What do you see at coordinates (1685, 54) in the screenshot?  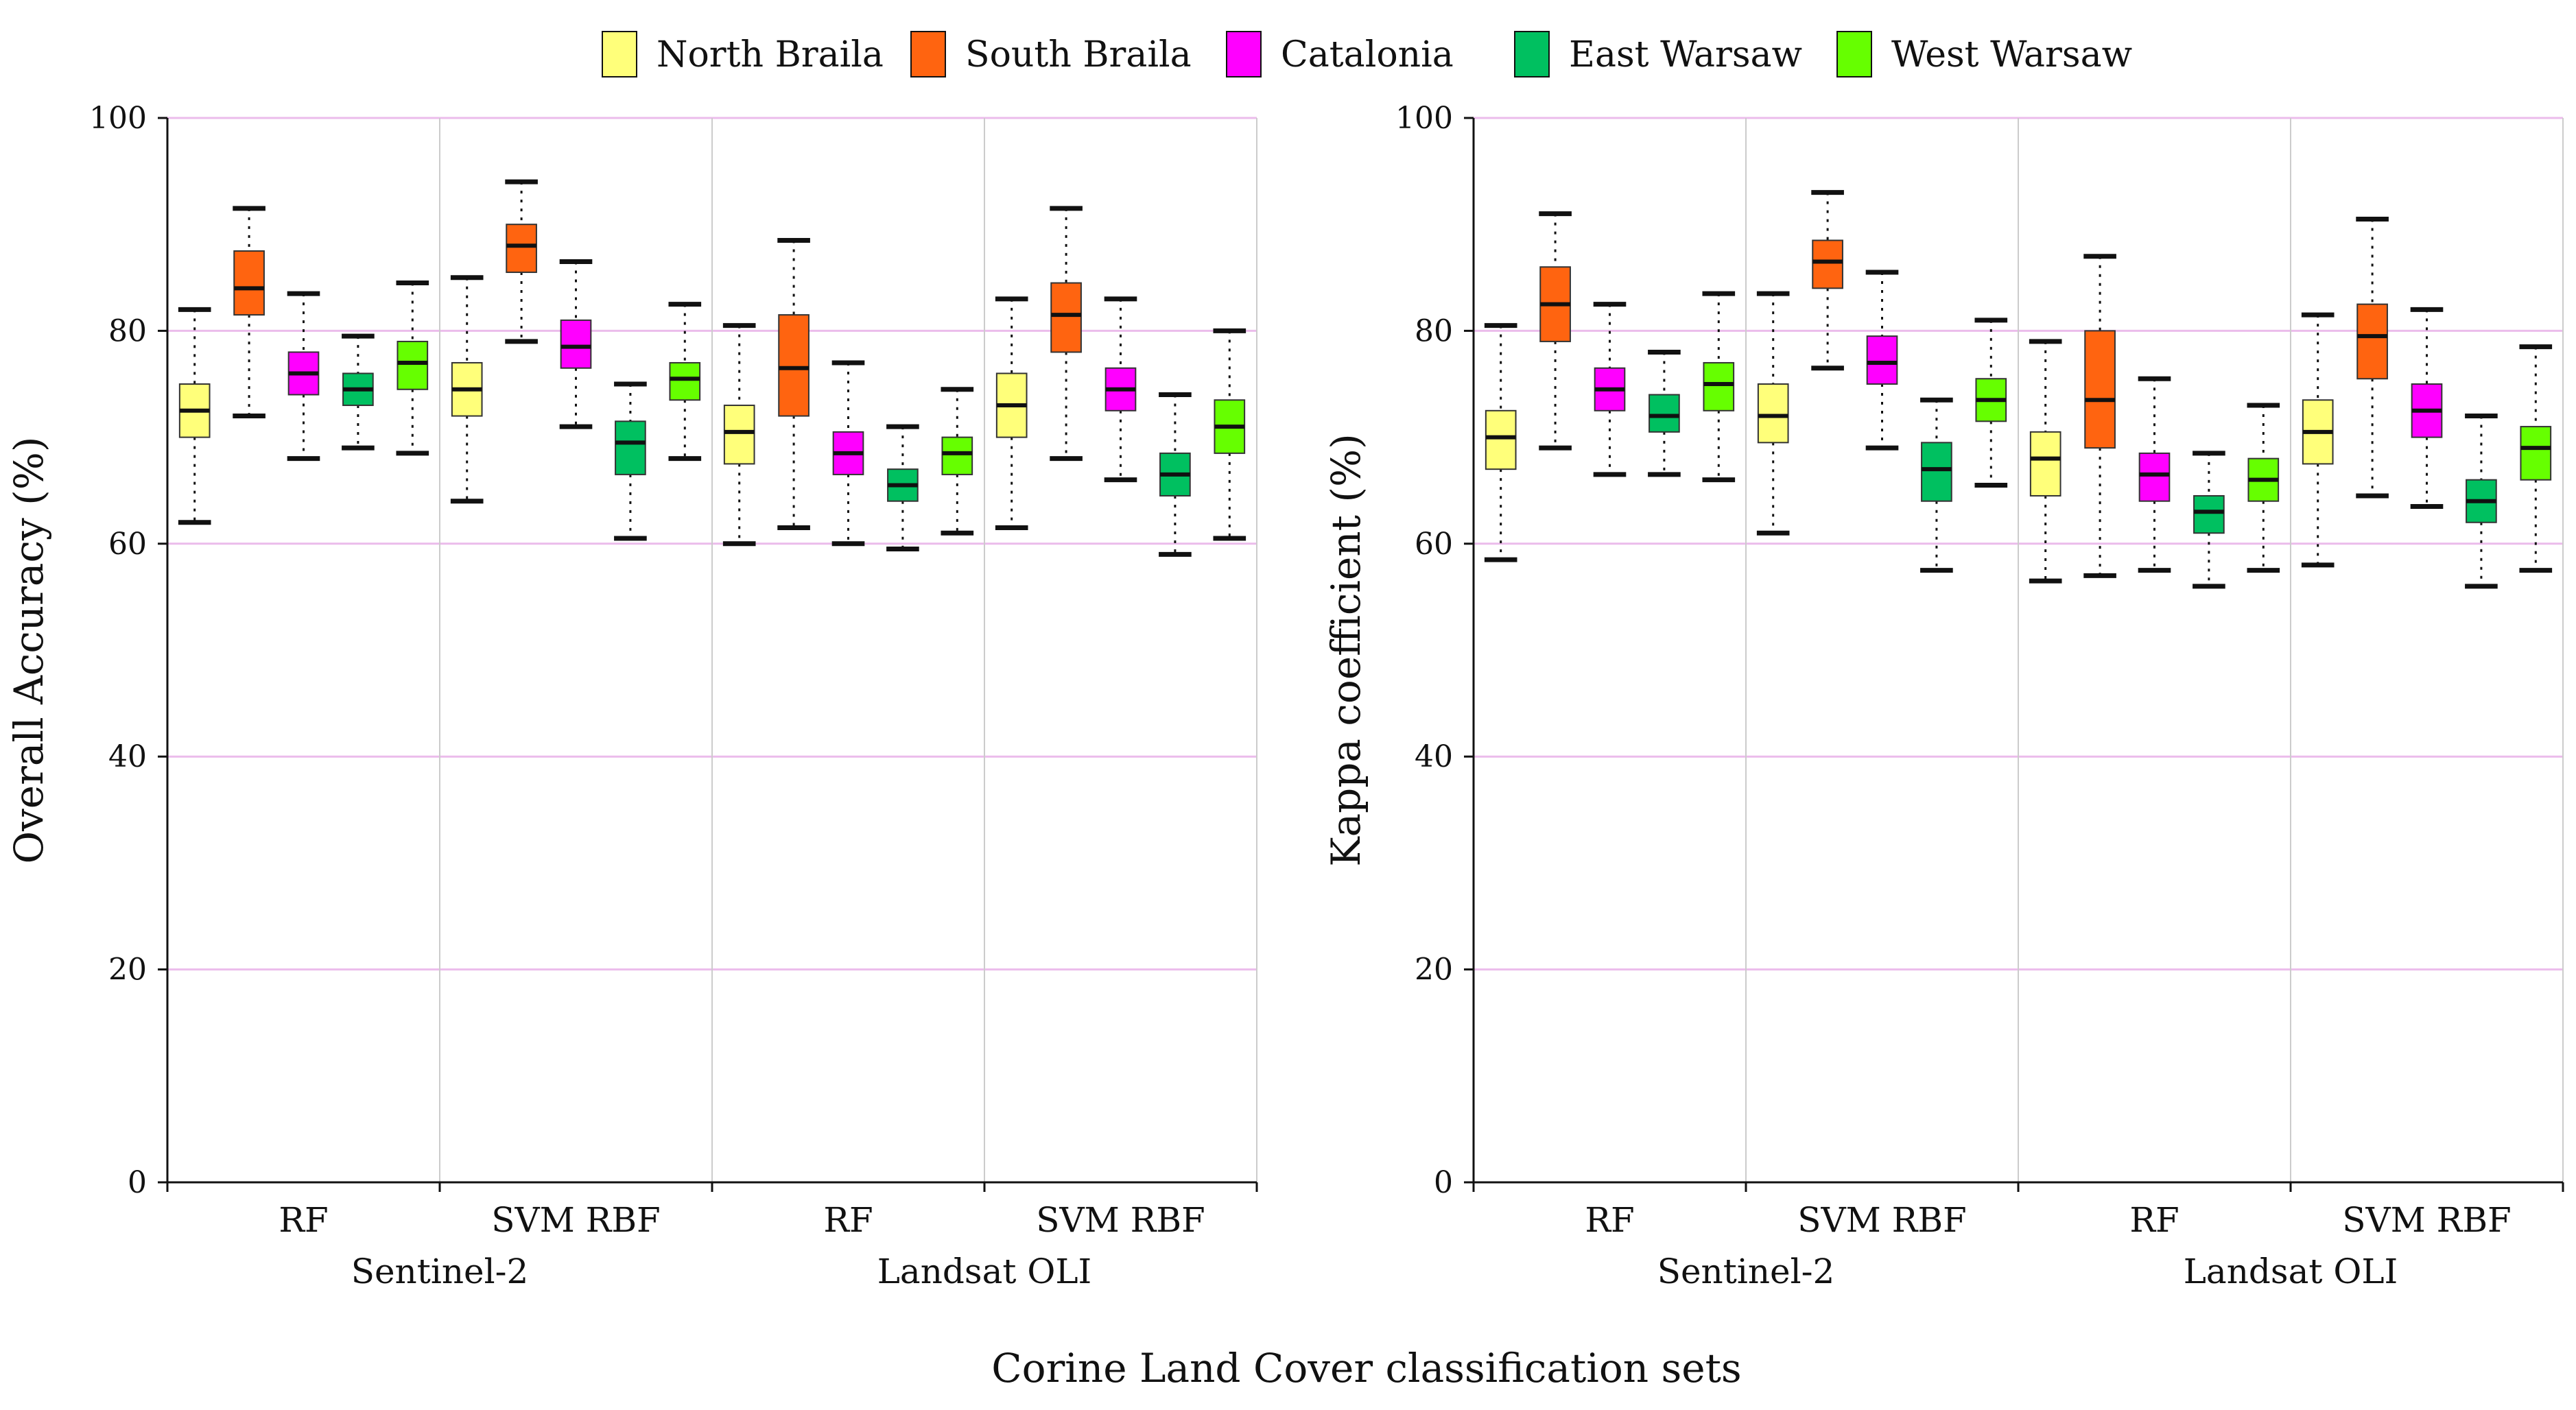 I see `legend-label-3: East Warsaw` at bounding box center [1685, 54].